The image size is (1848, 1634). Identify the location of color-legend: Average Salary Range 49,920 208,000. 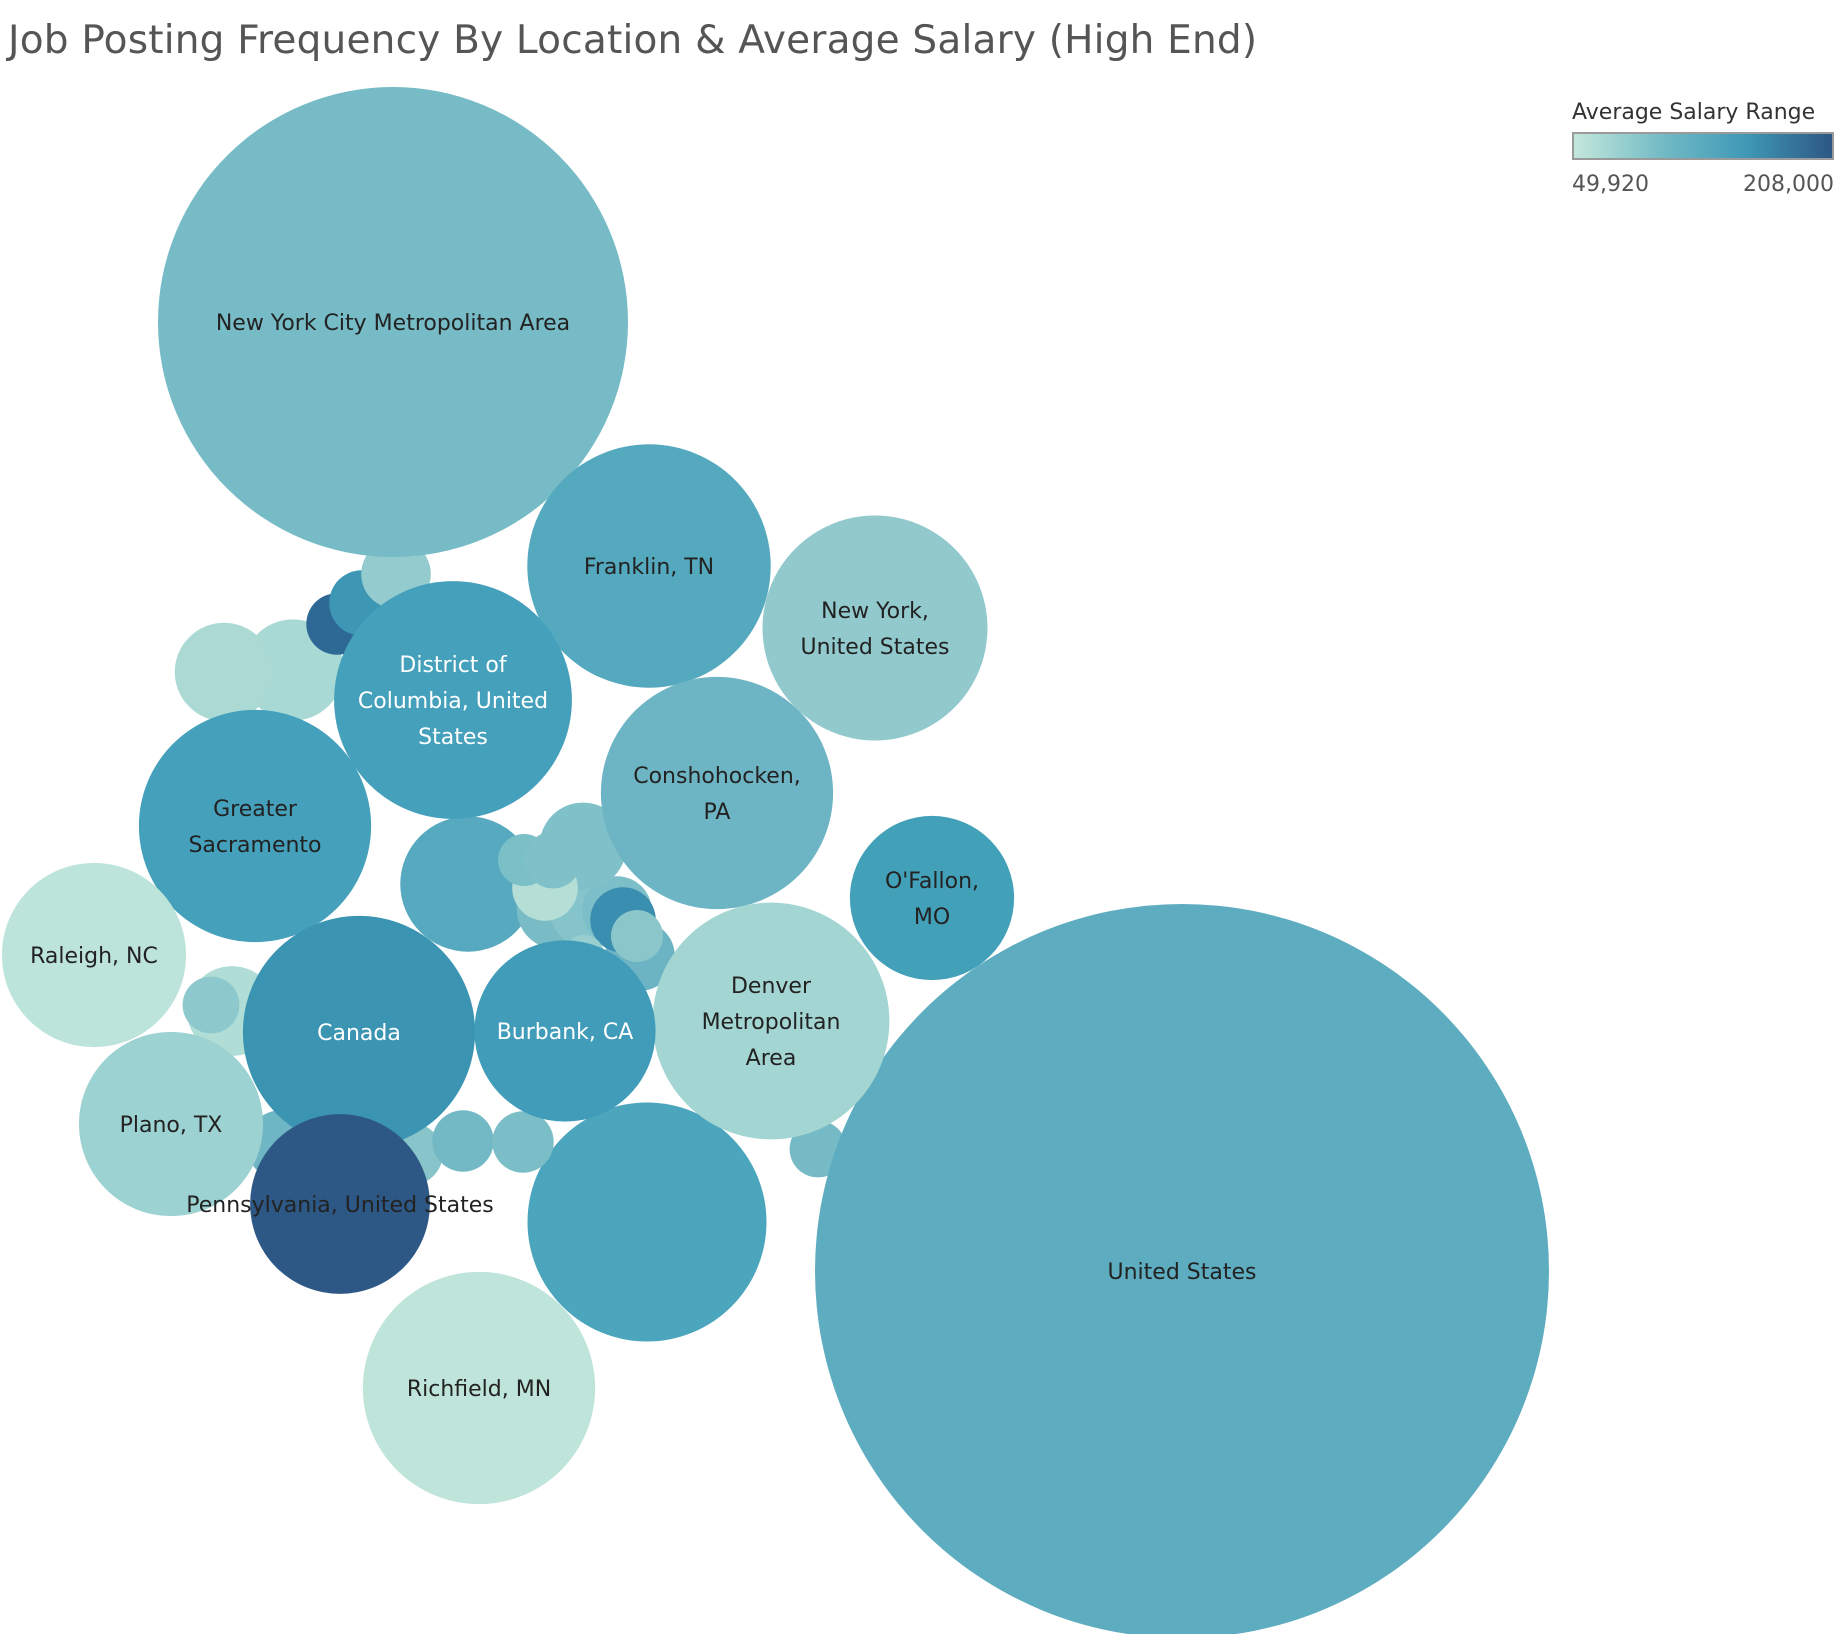
(1710, 148).